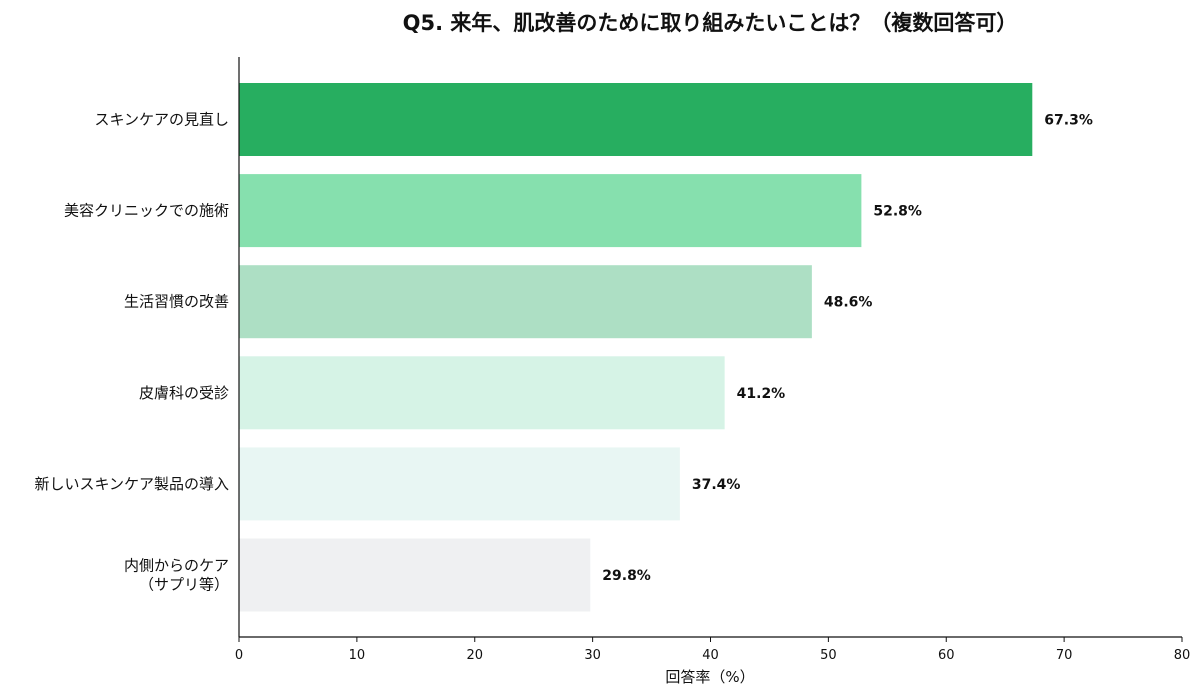 The width and height of the screenshot is (1200, 696). What do you see at coordinates (710, 23) in the screenshot?
I see `chart-title: Q5. 来年、肌改善のために取り組みたいことは？（複数回答可）` at bounding box center [710, 23].